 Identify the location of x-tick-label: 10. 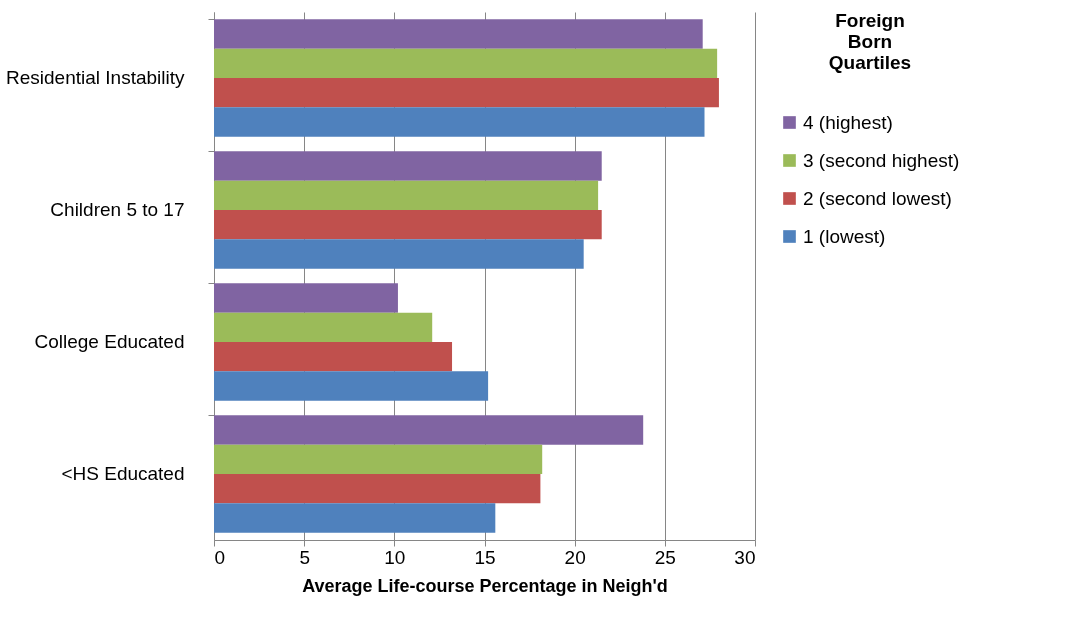
(395, 557).